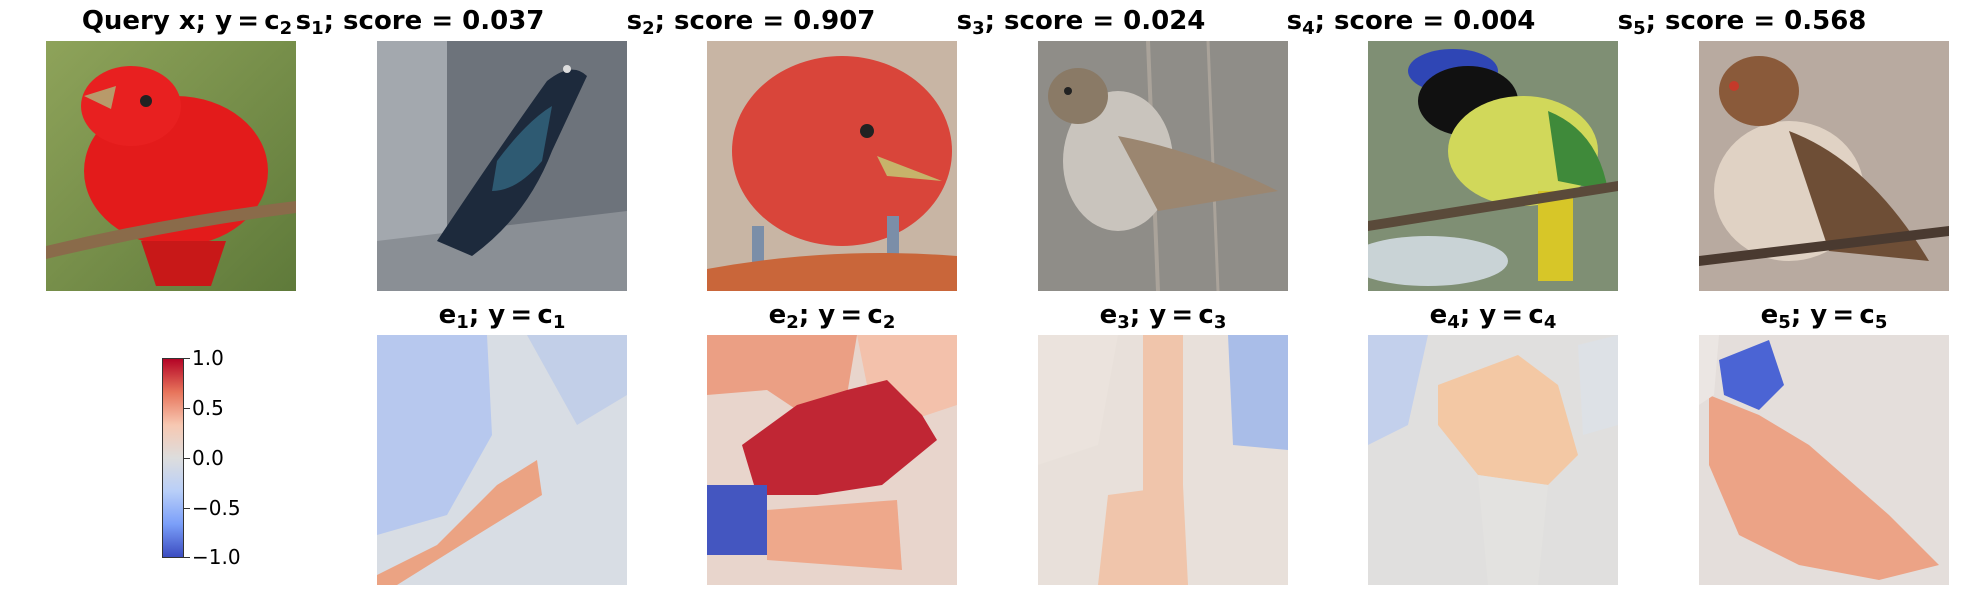 This screenshot has height=591, width=1963. I want to click on explanation-title-2: e2; y = c2, so click(832, 316).